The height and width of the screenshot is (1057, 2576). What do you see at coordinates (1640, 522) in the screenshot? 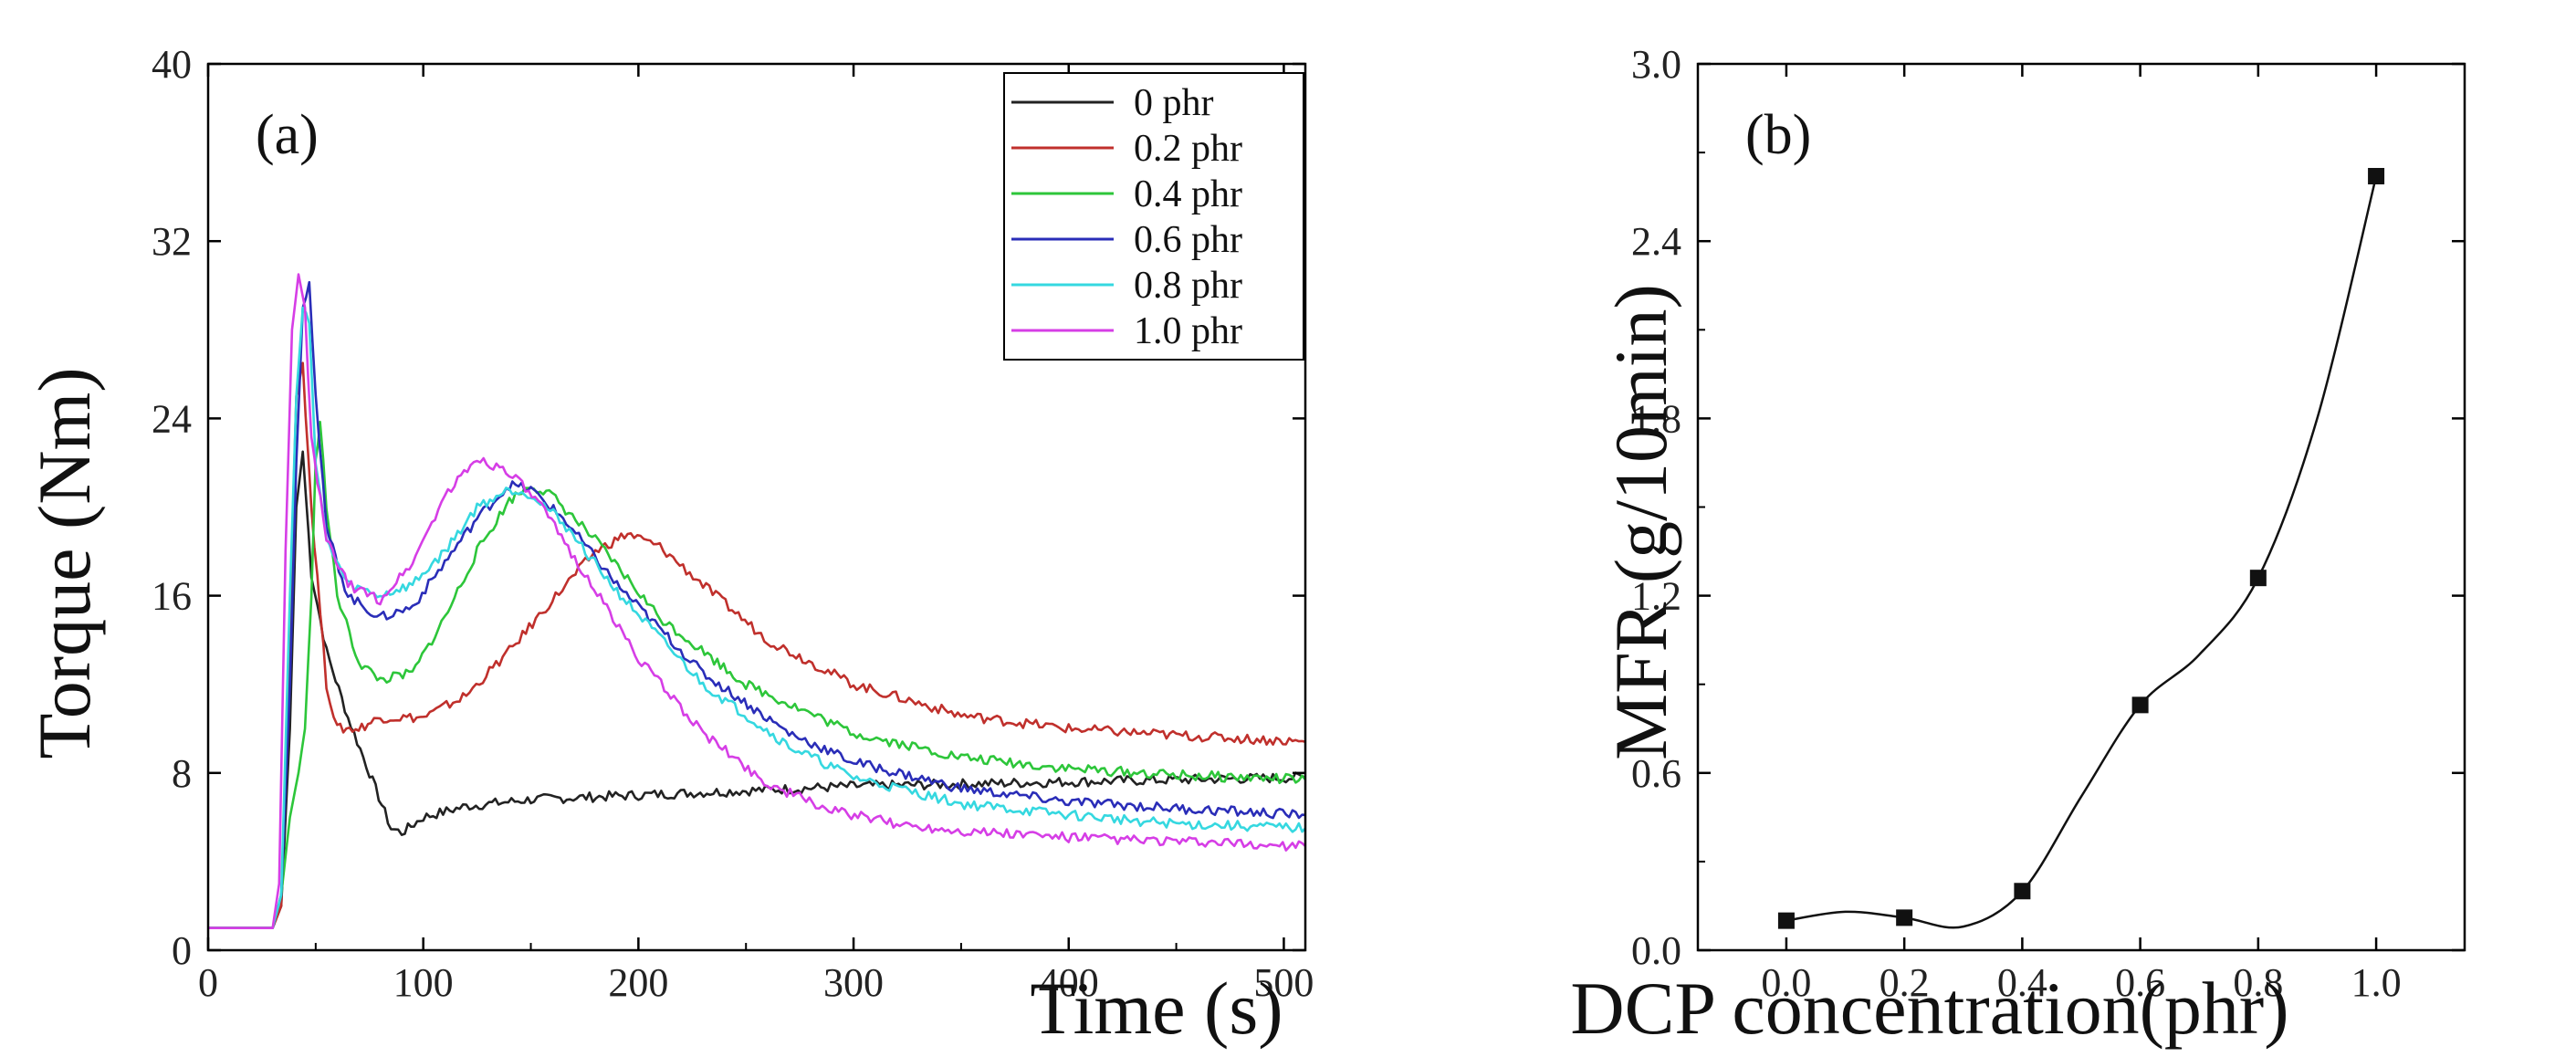
I see `panel-b-y-axis-title: MFR (g/10min)` at bounding box center [1640, 522].